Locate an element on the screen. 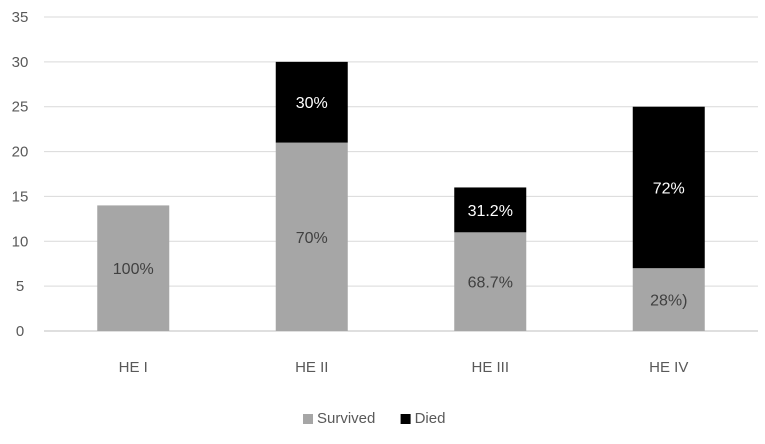 The height and width of the screenshot is (444, 765). y-tick-label: 15 is located at coordinates (20, 196).